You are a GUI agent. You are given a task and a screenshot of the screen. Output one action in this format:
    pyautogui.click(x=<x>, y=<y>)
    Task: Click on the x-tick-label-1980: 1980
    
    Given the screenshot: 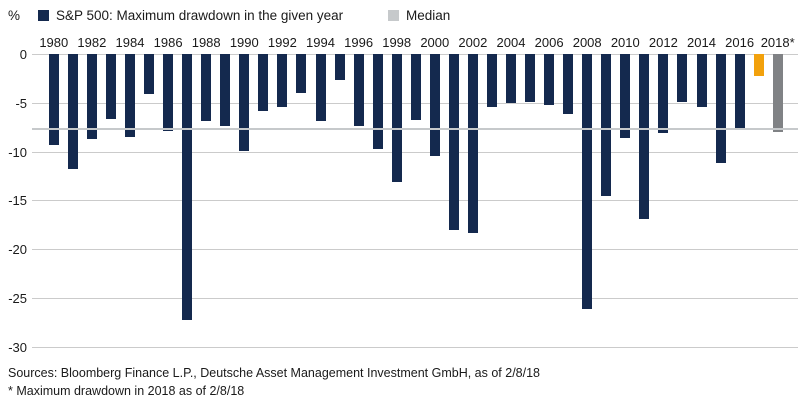 What is the action you would take?
    pyautogui.click(x=54, y=42)
    